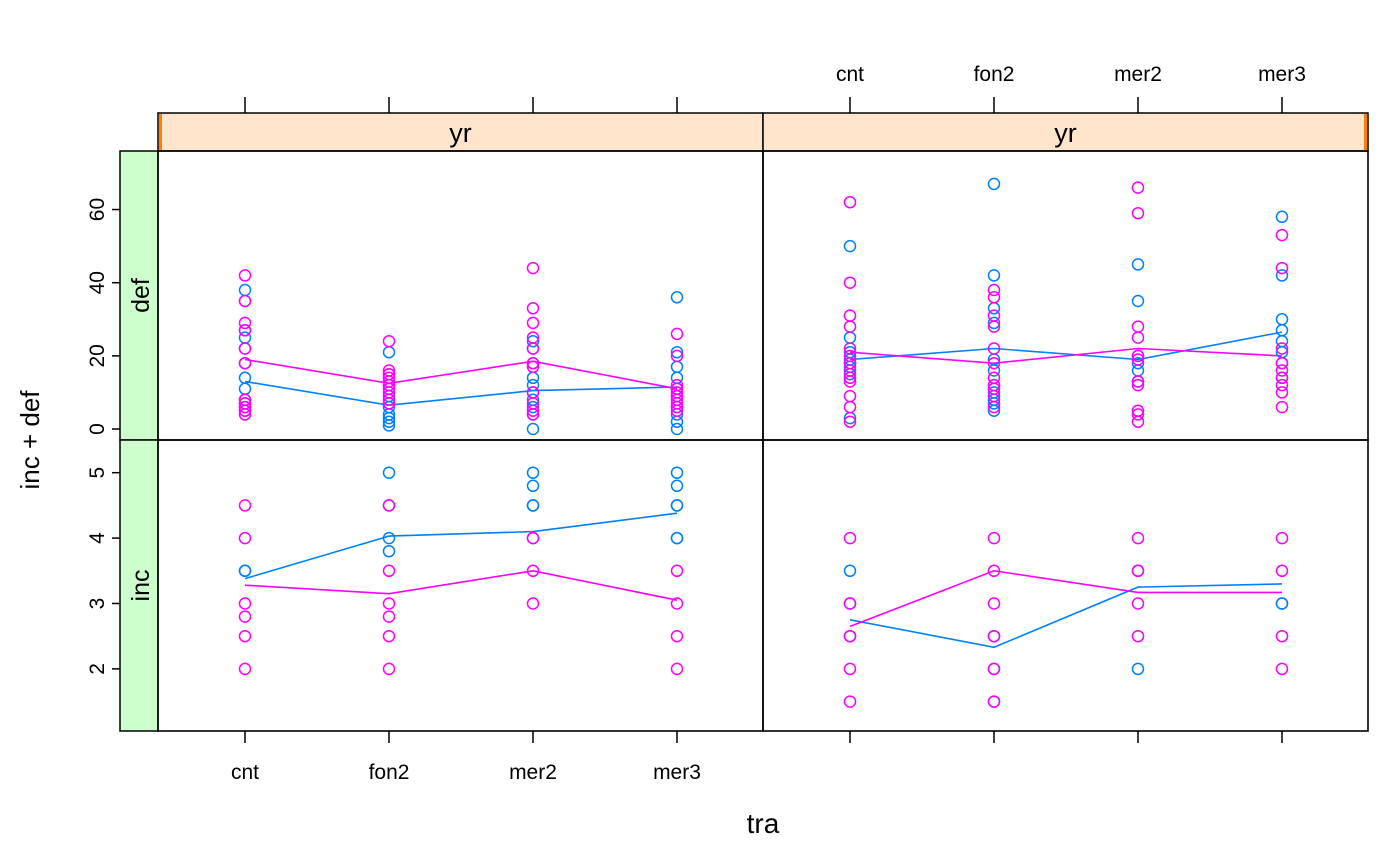  What do you see at coordinates (30, 440) in the screenshot?
I see `y-axis-label: inc + def` at bounding box center [30, 440].